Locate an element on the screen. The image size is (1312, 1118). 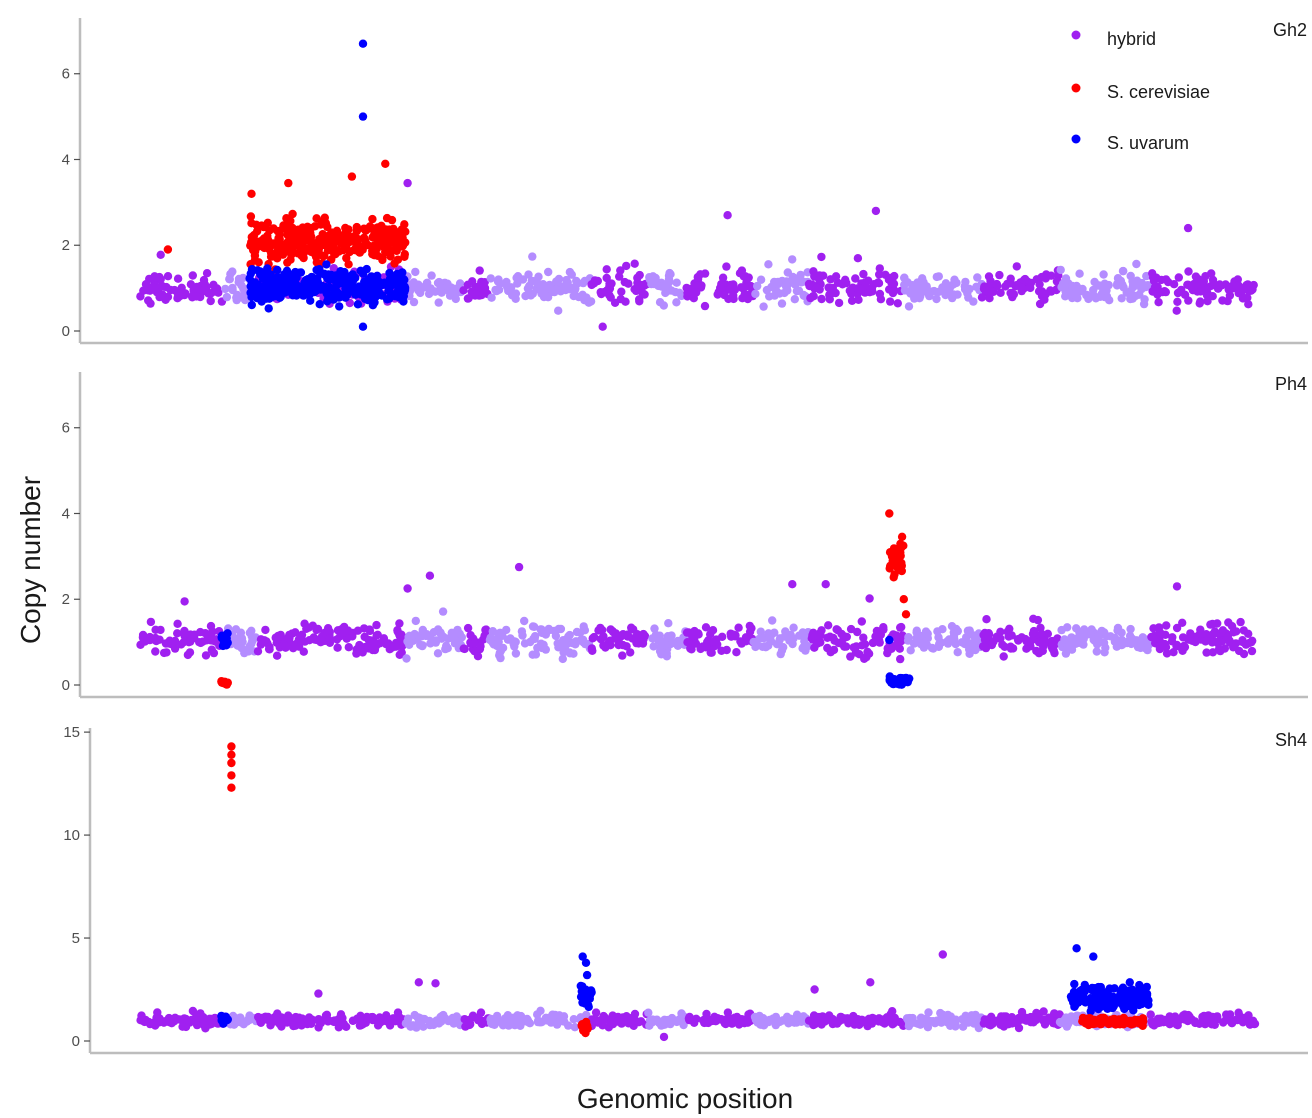
facet-label-sh4: Sh4 is located at coordinates (1291, 740).